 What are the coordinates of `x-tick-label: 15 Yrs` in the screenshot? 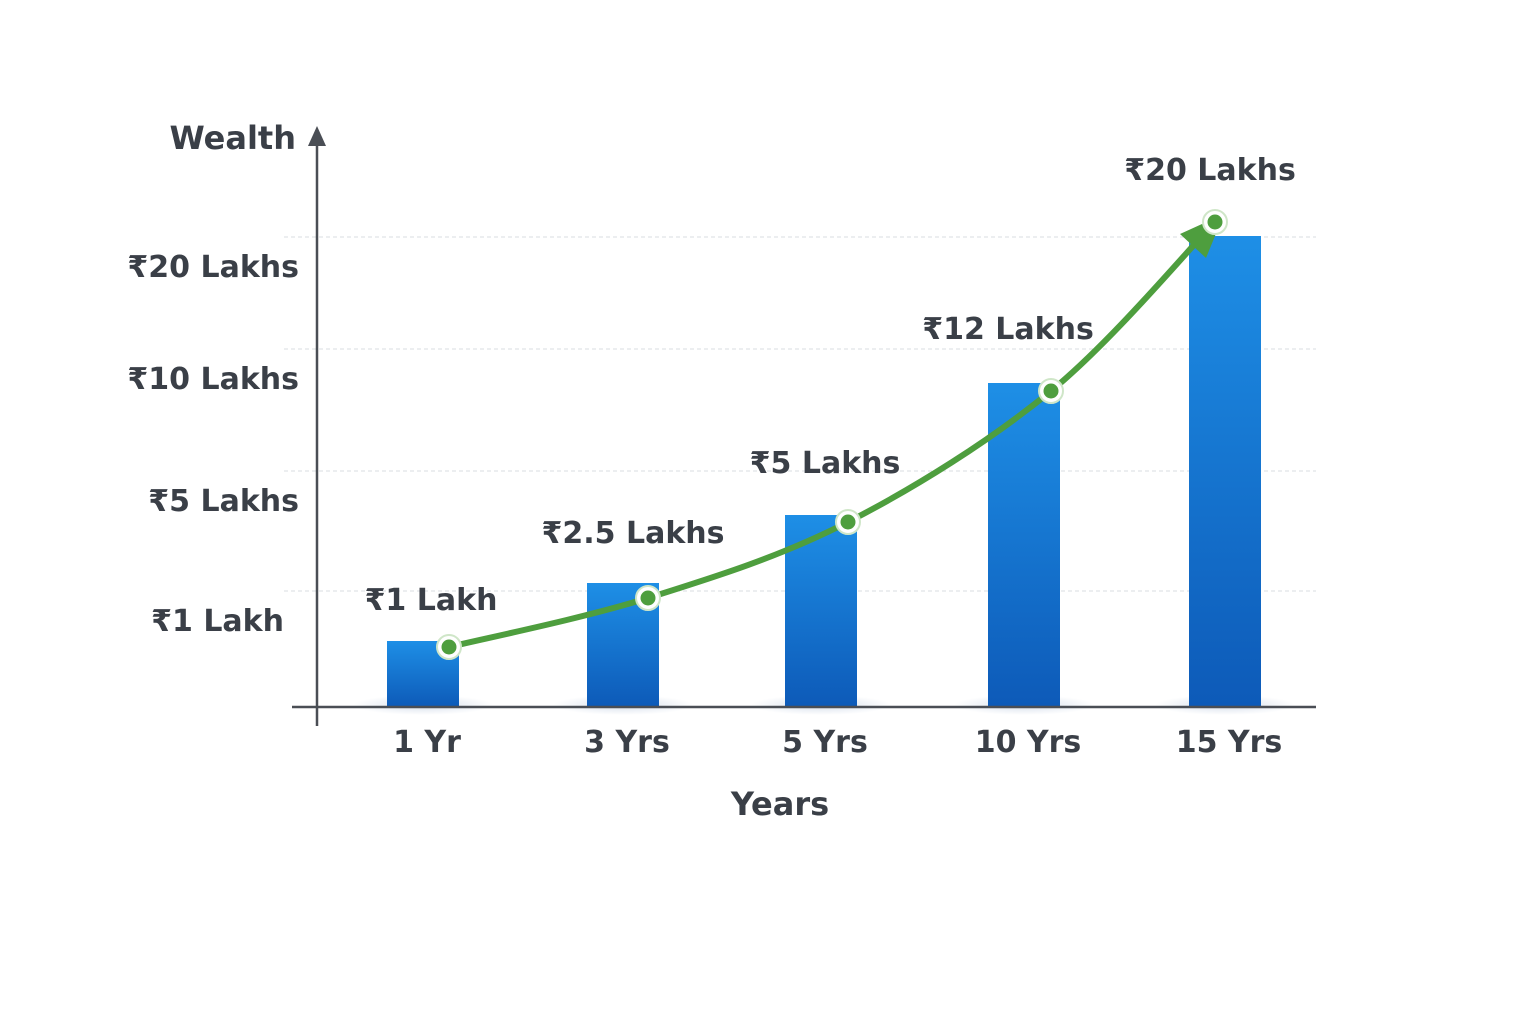 It's located at (1229, 742).